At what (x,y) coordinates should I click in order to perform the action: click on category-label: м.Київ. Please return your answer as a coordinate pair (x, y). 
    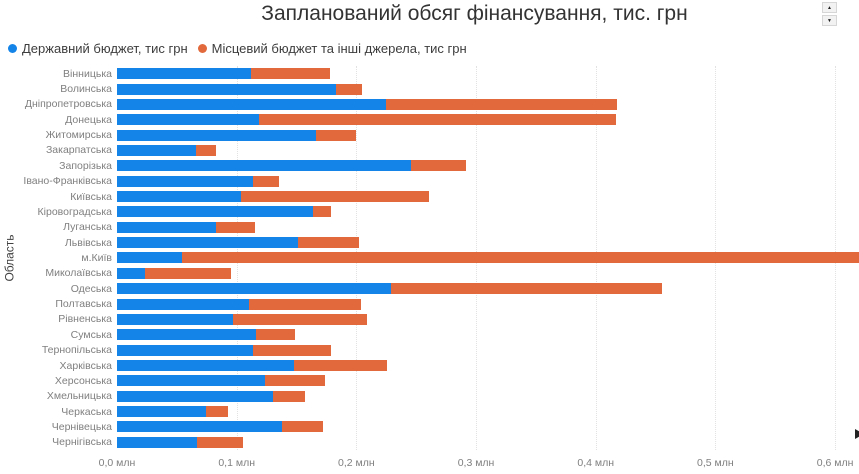
    Looking at the image, I should click on (96, 257).